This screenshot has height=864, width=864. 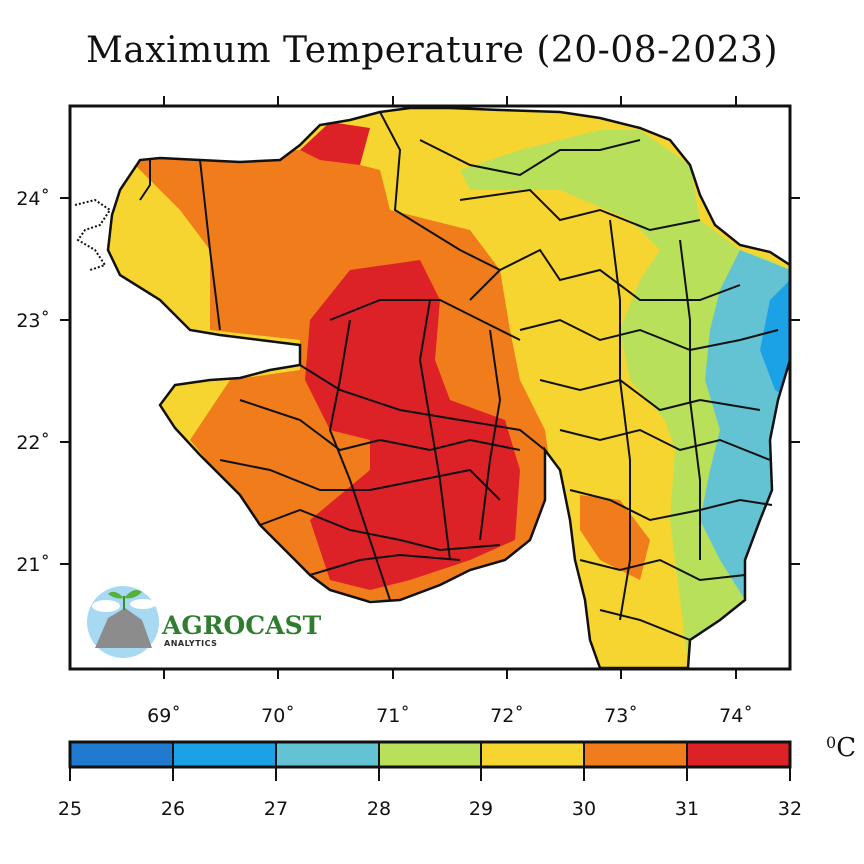 What do you see at coordinates (133, 594) in the screenshot?
I see `logo-leaf-right-icon` at bounding box center [133, 594].